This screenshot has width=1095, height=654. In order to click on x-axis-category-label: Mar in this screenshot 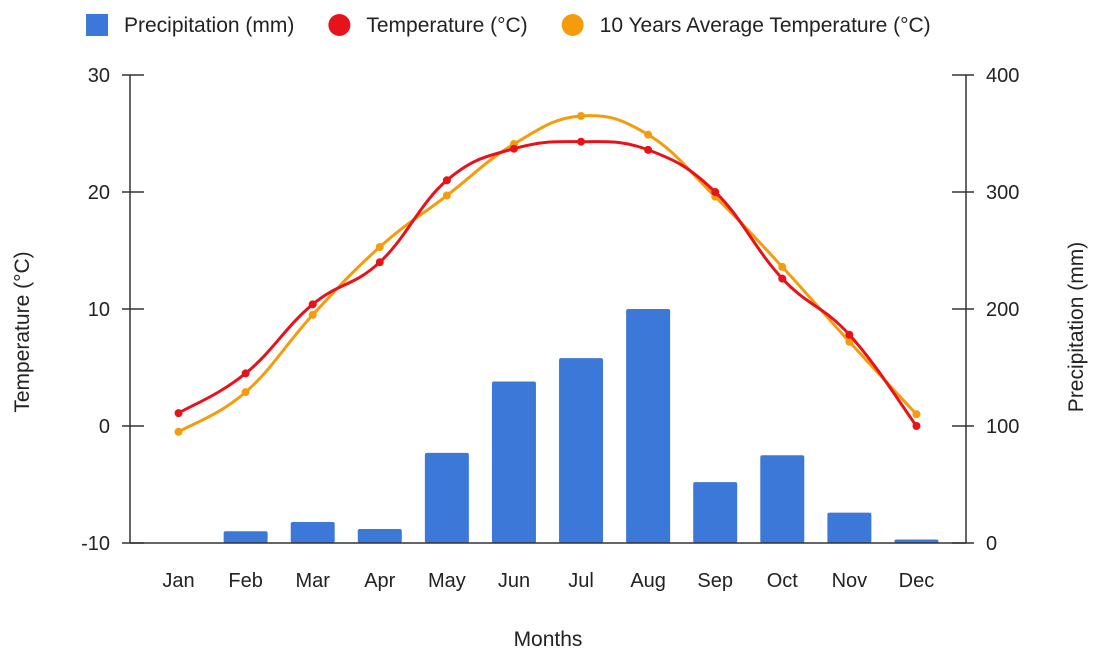, I will do `click(312, 581)`.